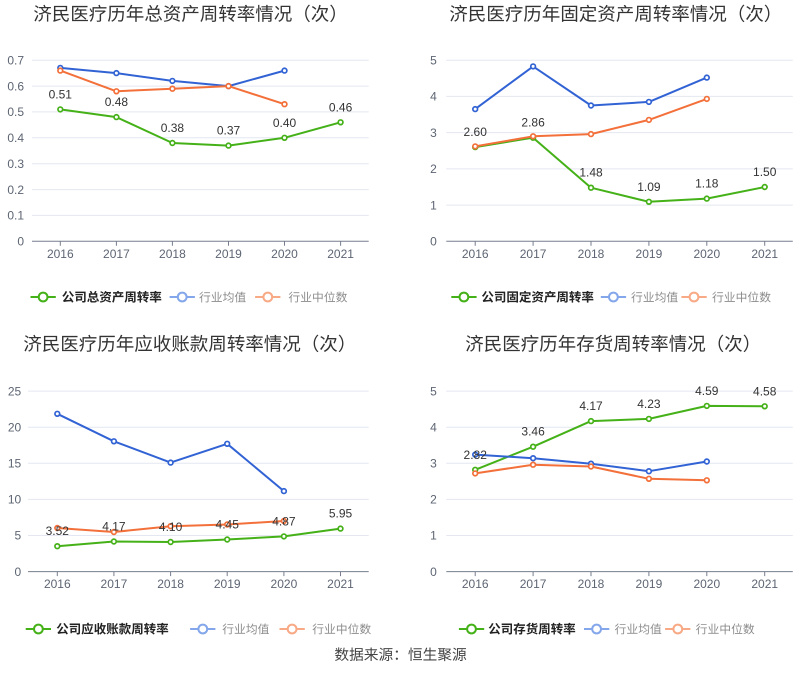 This screenshot has width=800, height=689. Describe the element at coordinates (707, 391) in the screenshot. I see `svg-text: 4.59` at that location.